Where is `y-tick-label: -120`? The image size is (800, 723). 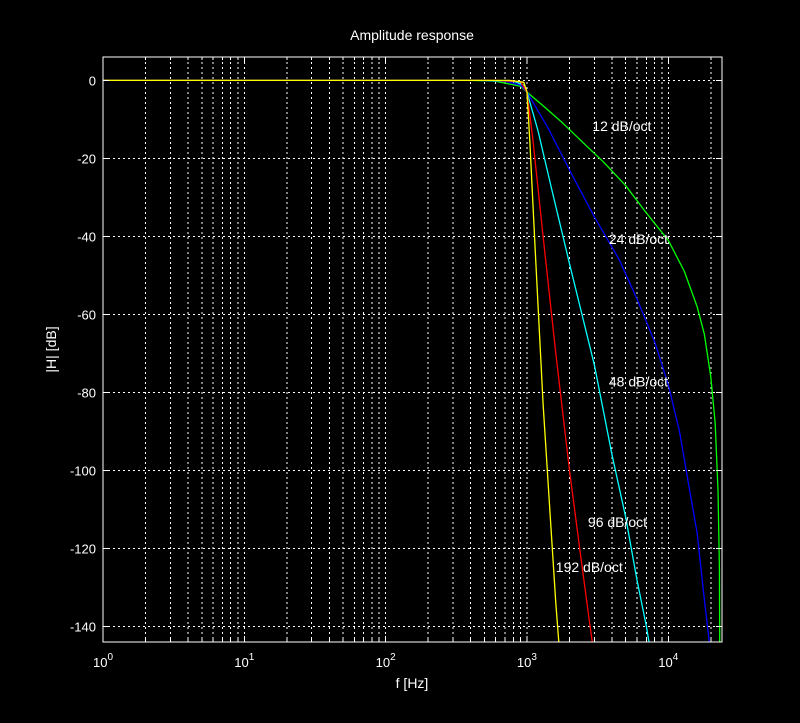
y-tick-label: -120 is located at coordinates (83, 548).